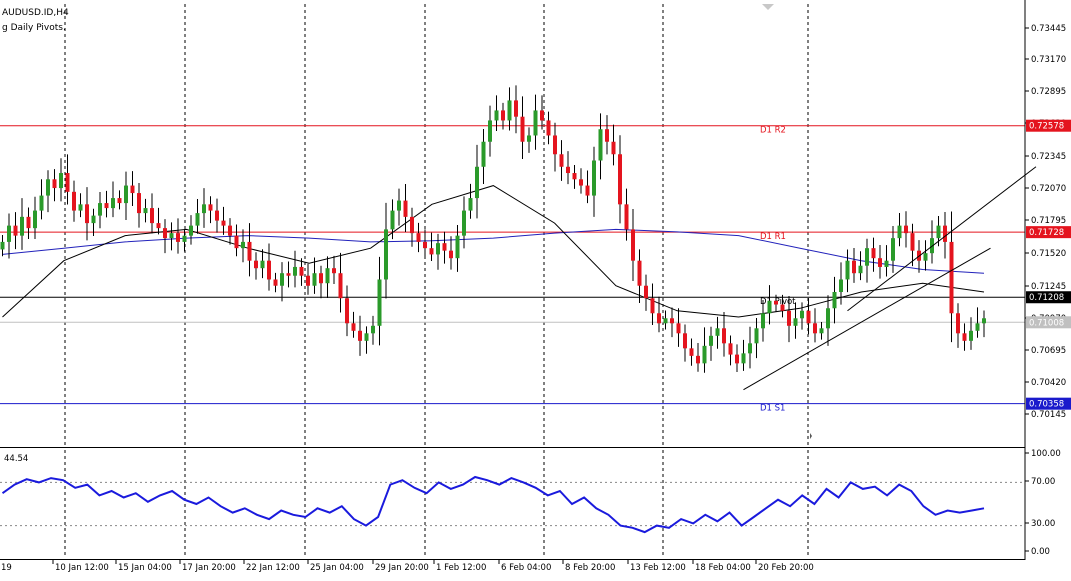 The width and height of the screenshot is (1071, 581). I want to click on time-tick-label: 10 Jan 12:00, so click(82, 568).